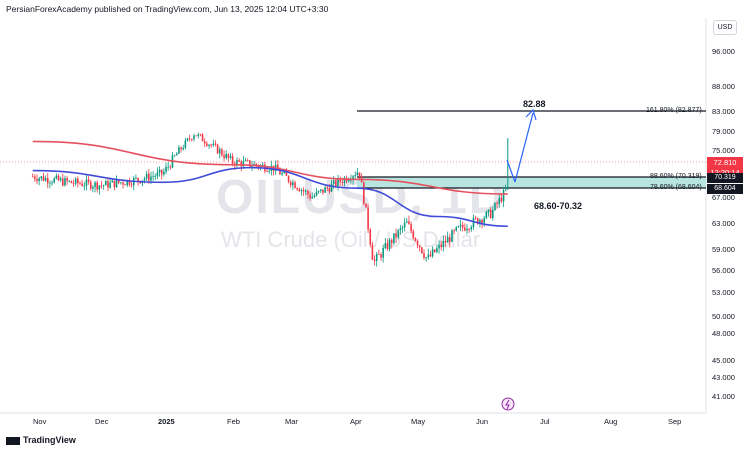 Image resolution: width=752 pixels, height=450 pixels. What do you see at coordinates (725, 189) in the screenshot?
I see `fib-tag-786: 68.604` at bounding box center [725, 189].